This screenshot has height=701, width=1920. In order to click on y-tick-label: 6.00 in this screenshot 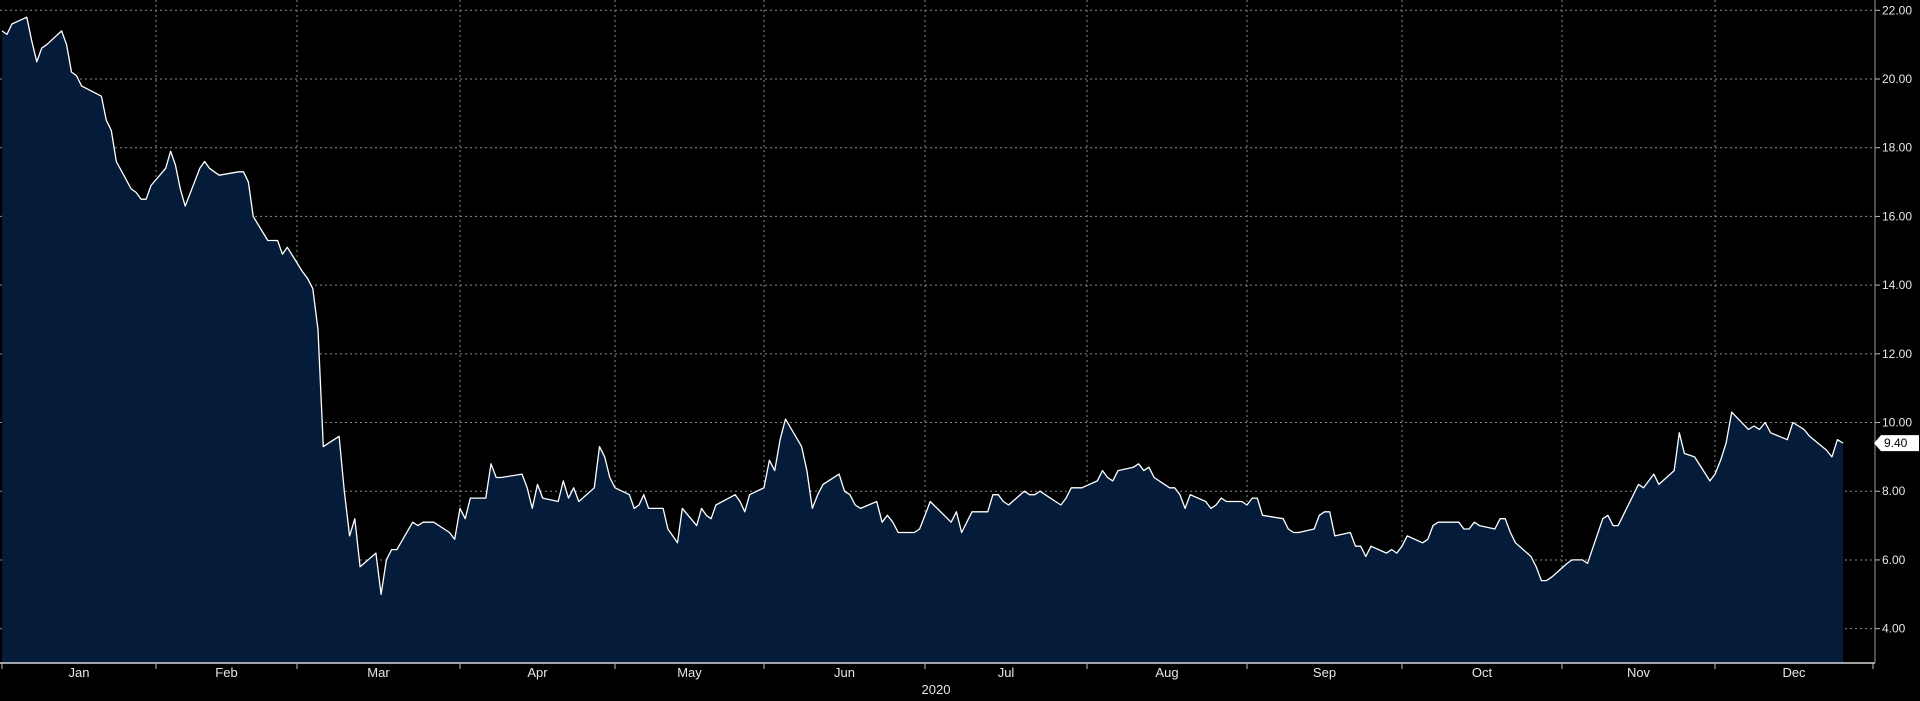, I will do `click(1894, 560)`.